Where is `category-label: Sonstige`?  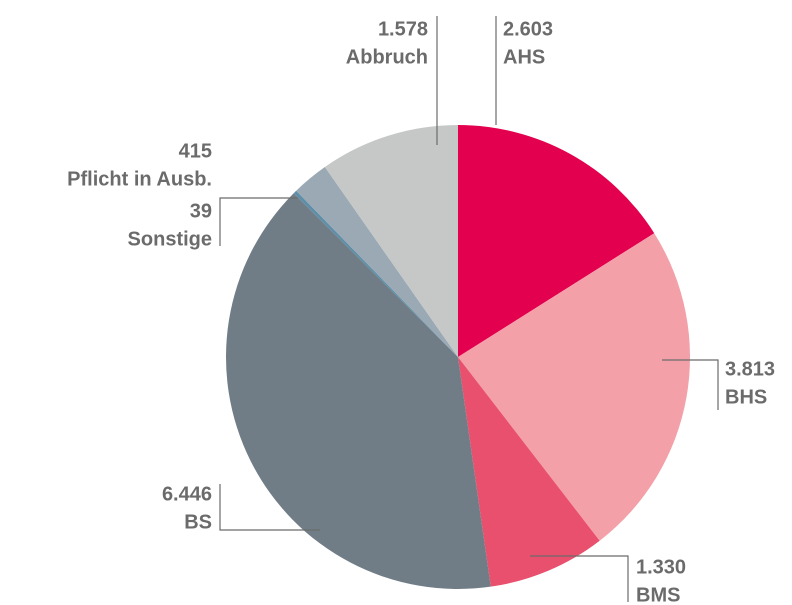 category-label: Sonstige is located at coordinates (170, 239).